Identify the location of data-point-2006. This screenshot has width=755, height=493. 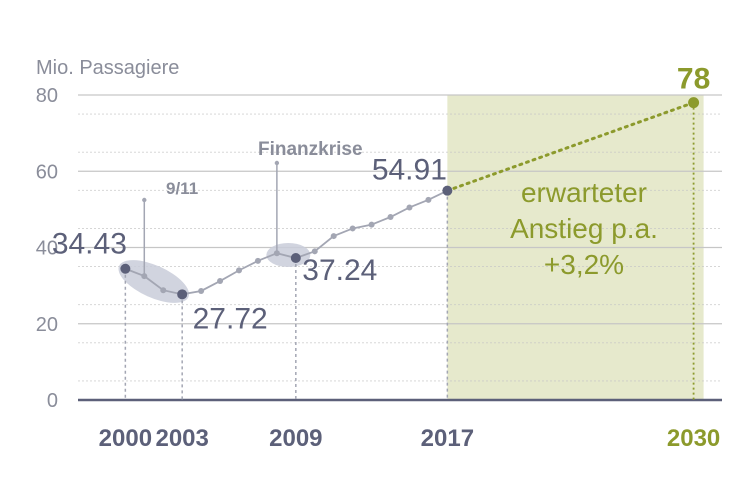
(239, 270).